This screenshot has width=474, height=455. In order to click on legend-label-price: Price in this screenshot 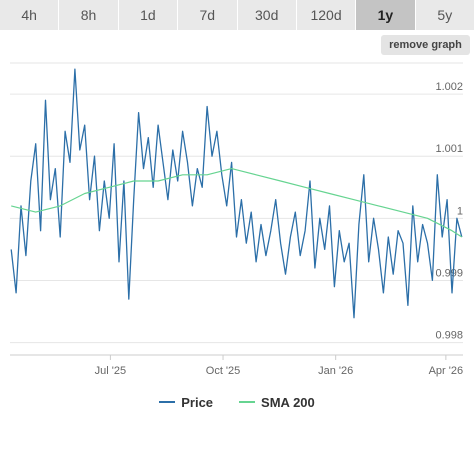, I will do `click(197, 402)`.